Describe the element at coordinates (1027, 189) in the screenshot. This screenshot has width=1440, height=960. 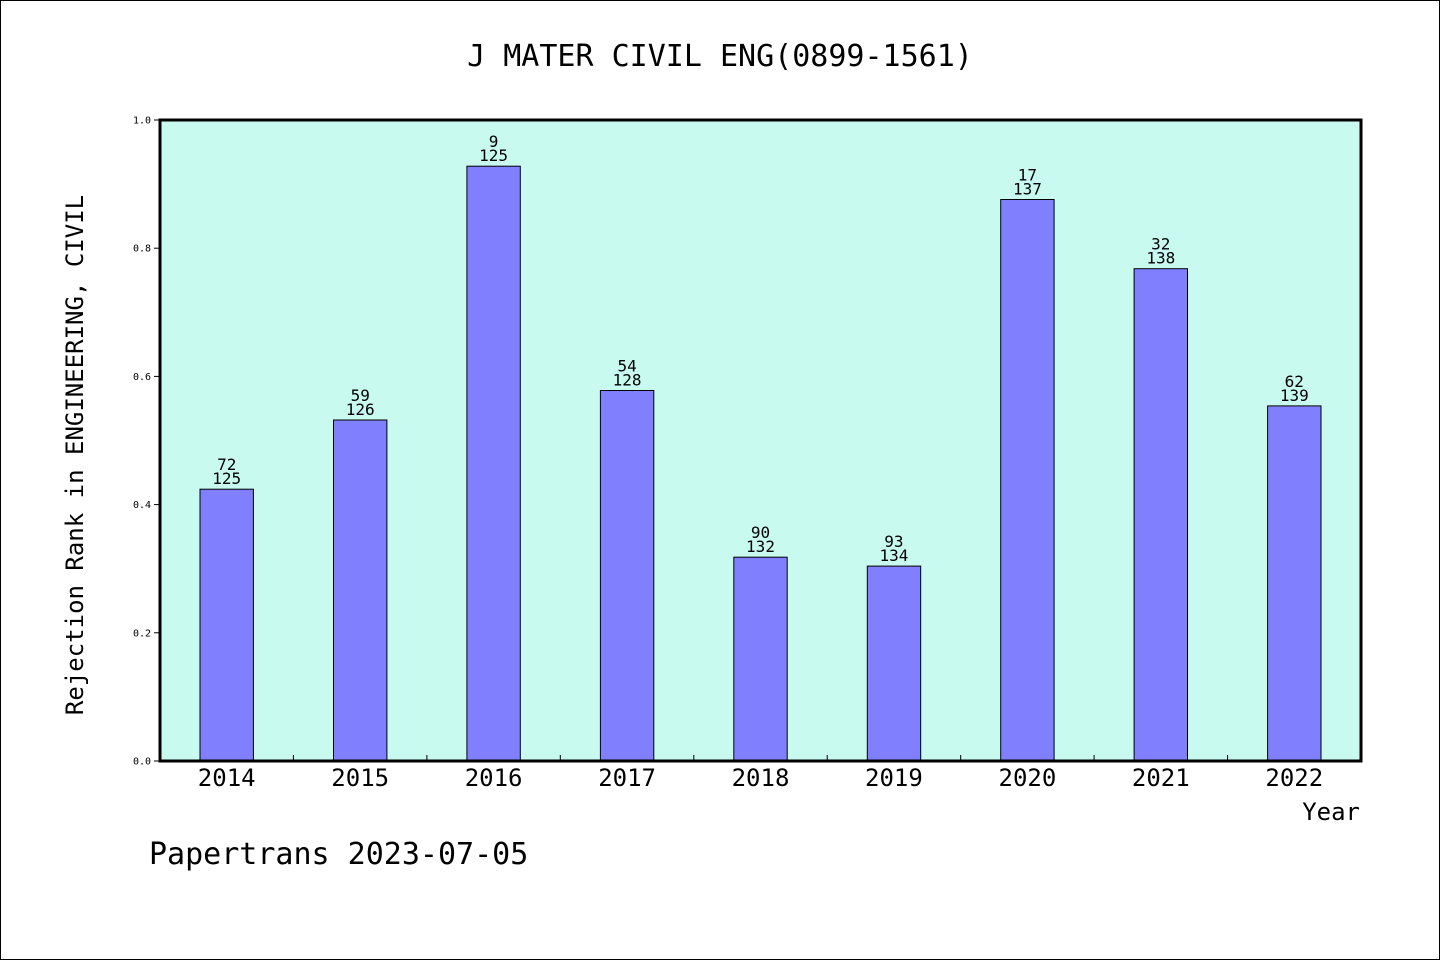
I see `bar-label-total: 137` at that location.